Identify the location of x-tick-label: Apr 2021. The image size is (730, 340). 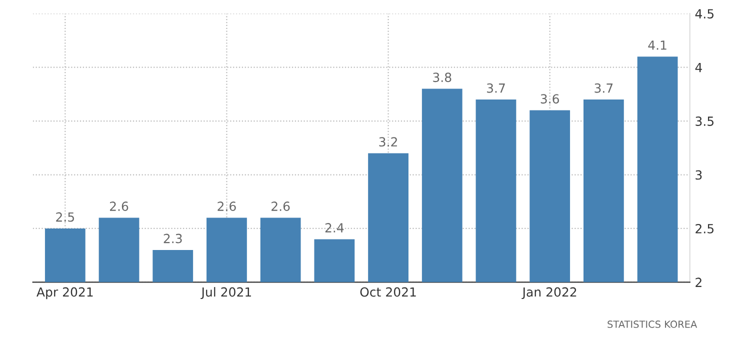
(64, 293).